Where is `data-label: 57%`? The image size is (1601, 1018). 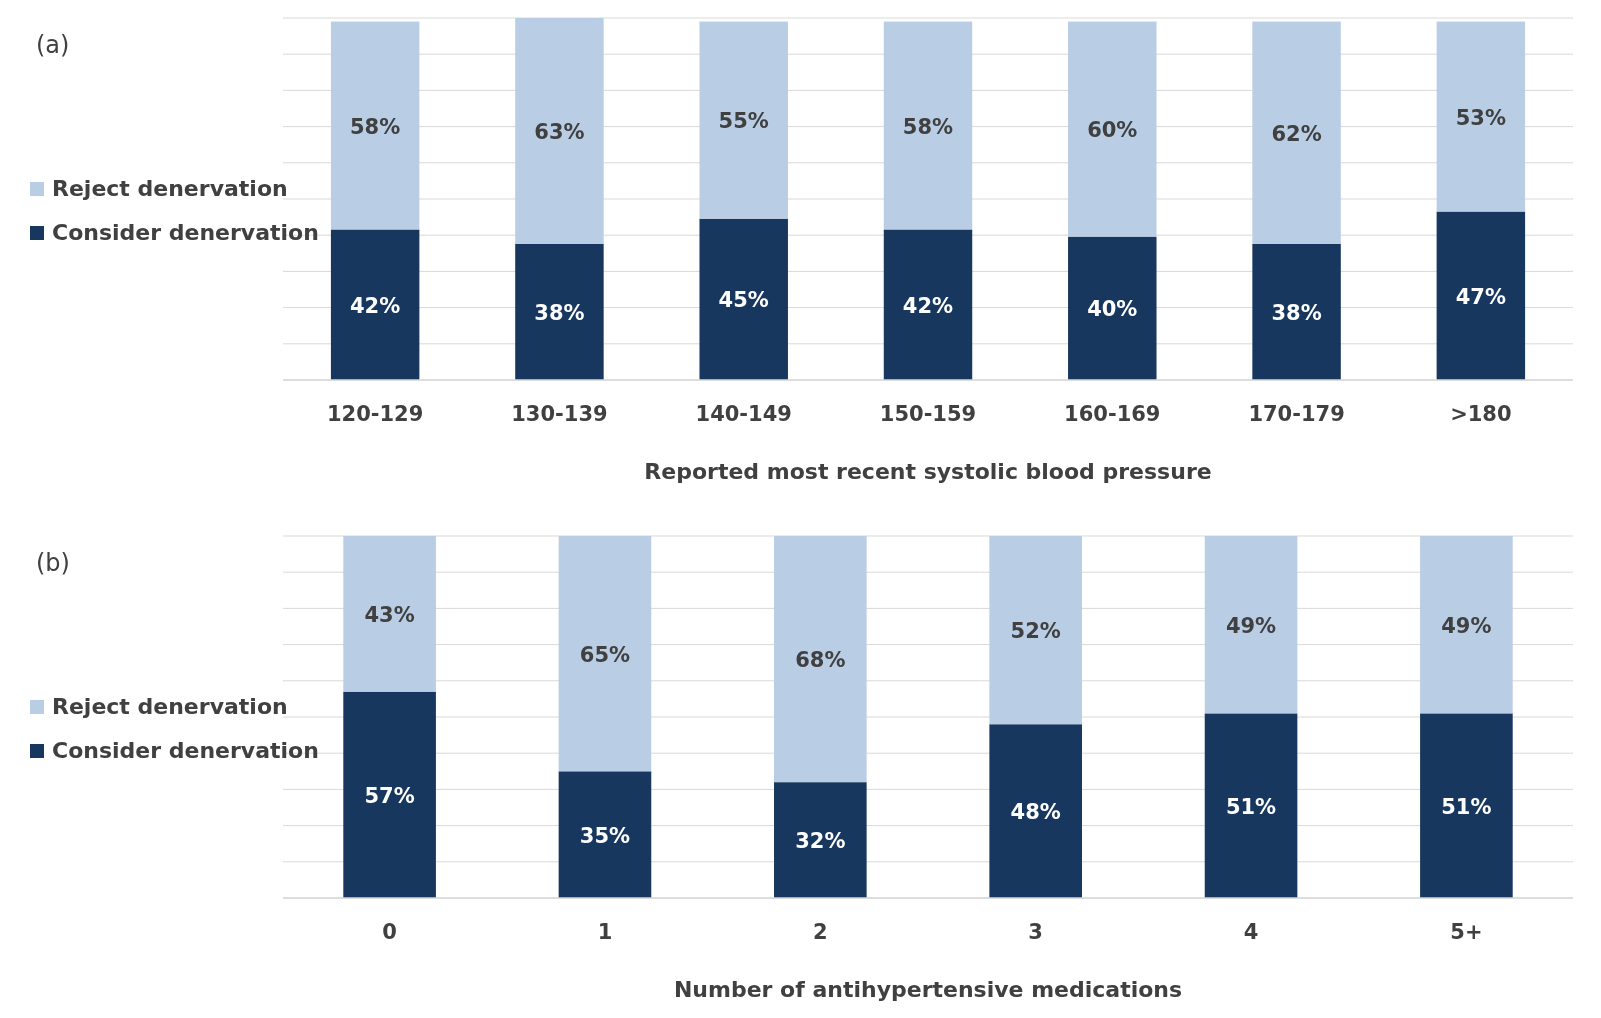 data-label: 57% is located at coordinates (389, 795).